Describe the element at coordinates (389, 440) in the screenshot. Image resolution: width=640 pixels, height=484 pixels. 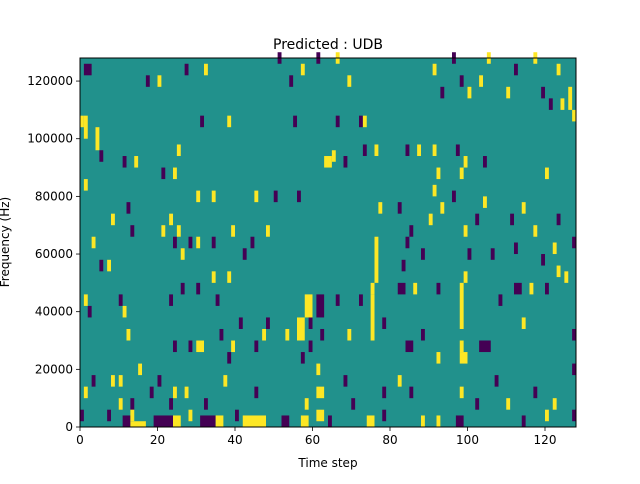
I see `x-tick-label: 80` at that location.